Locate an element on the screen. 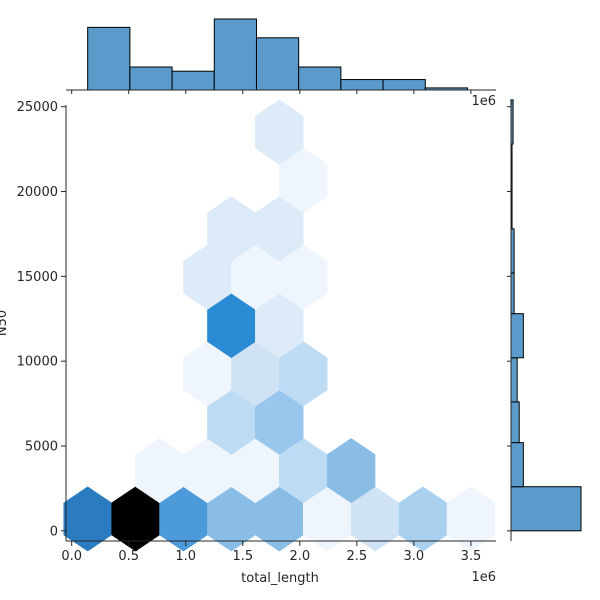 This screenshot has width=600, height=600. y-tick-label: 20000 is located at coordinates (37, 192).